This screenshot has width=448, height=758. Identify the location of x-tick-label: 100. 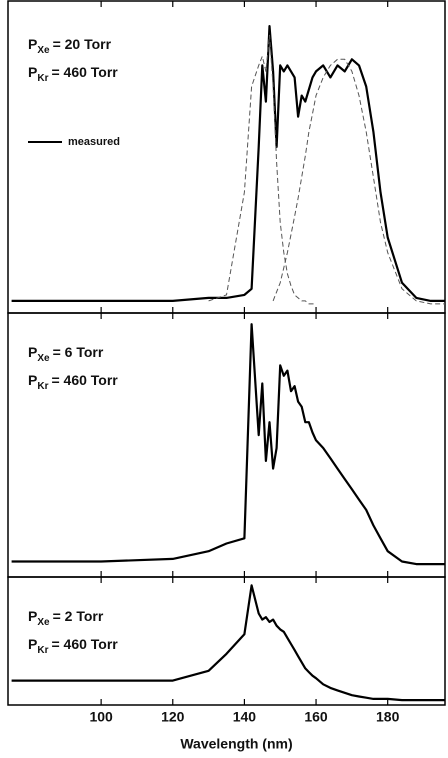
(101, 717).